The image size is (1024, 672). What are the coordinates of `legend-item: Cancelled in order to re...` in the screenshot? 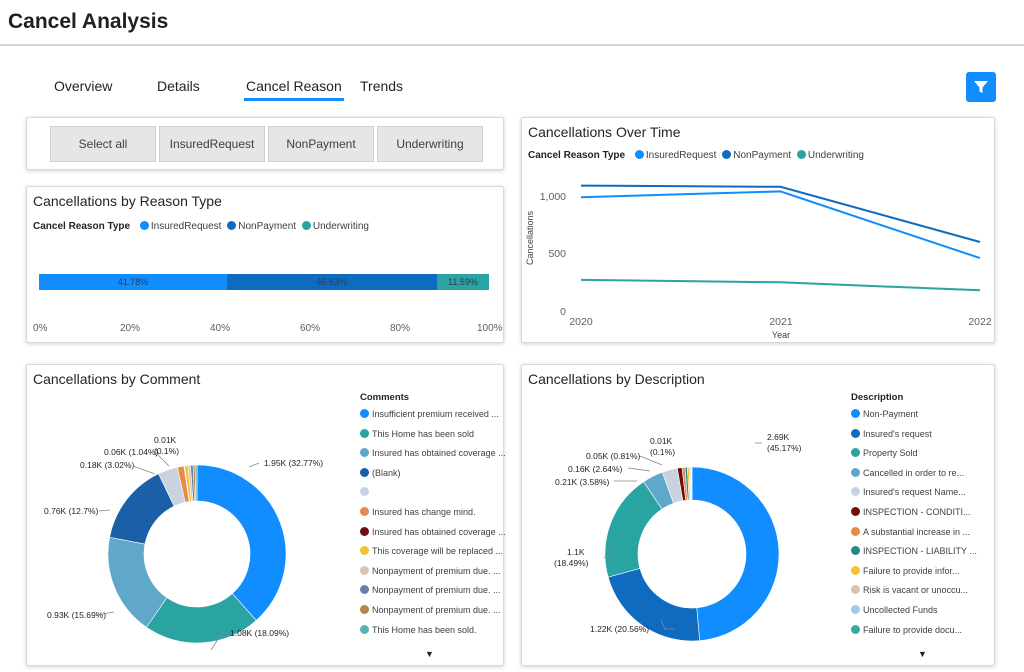 It's located at (908, 472).